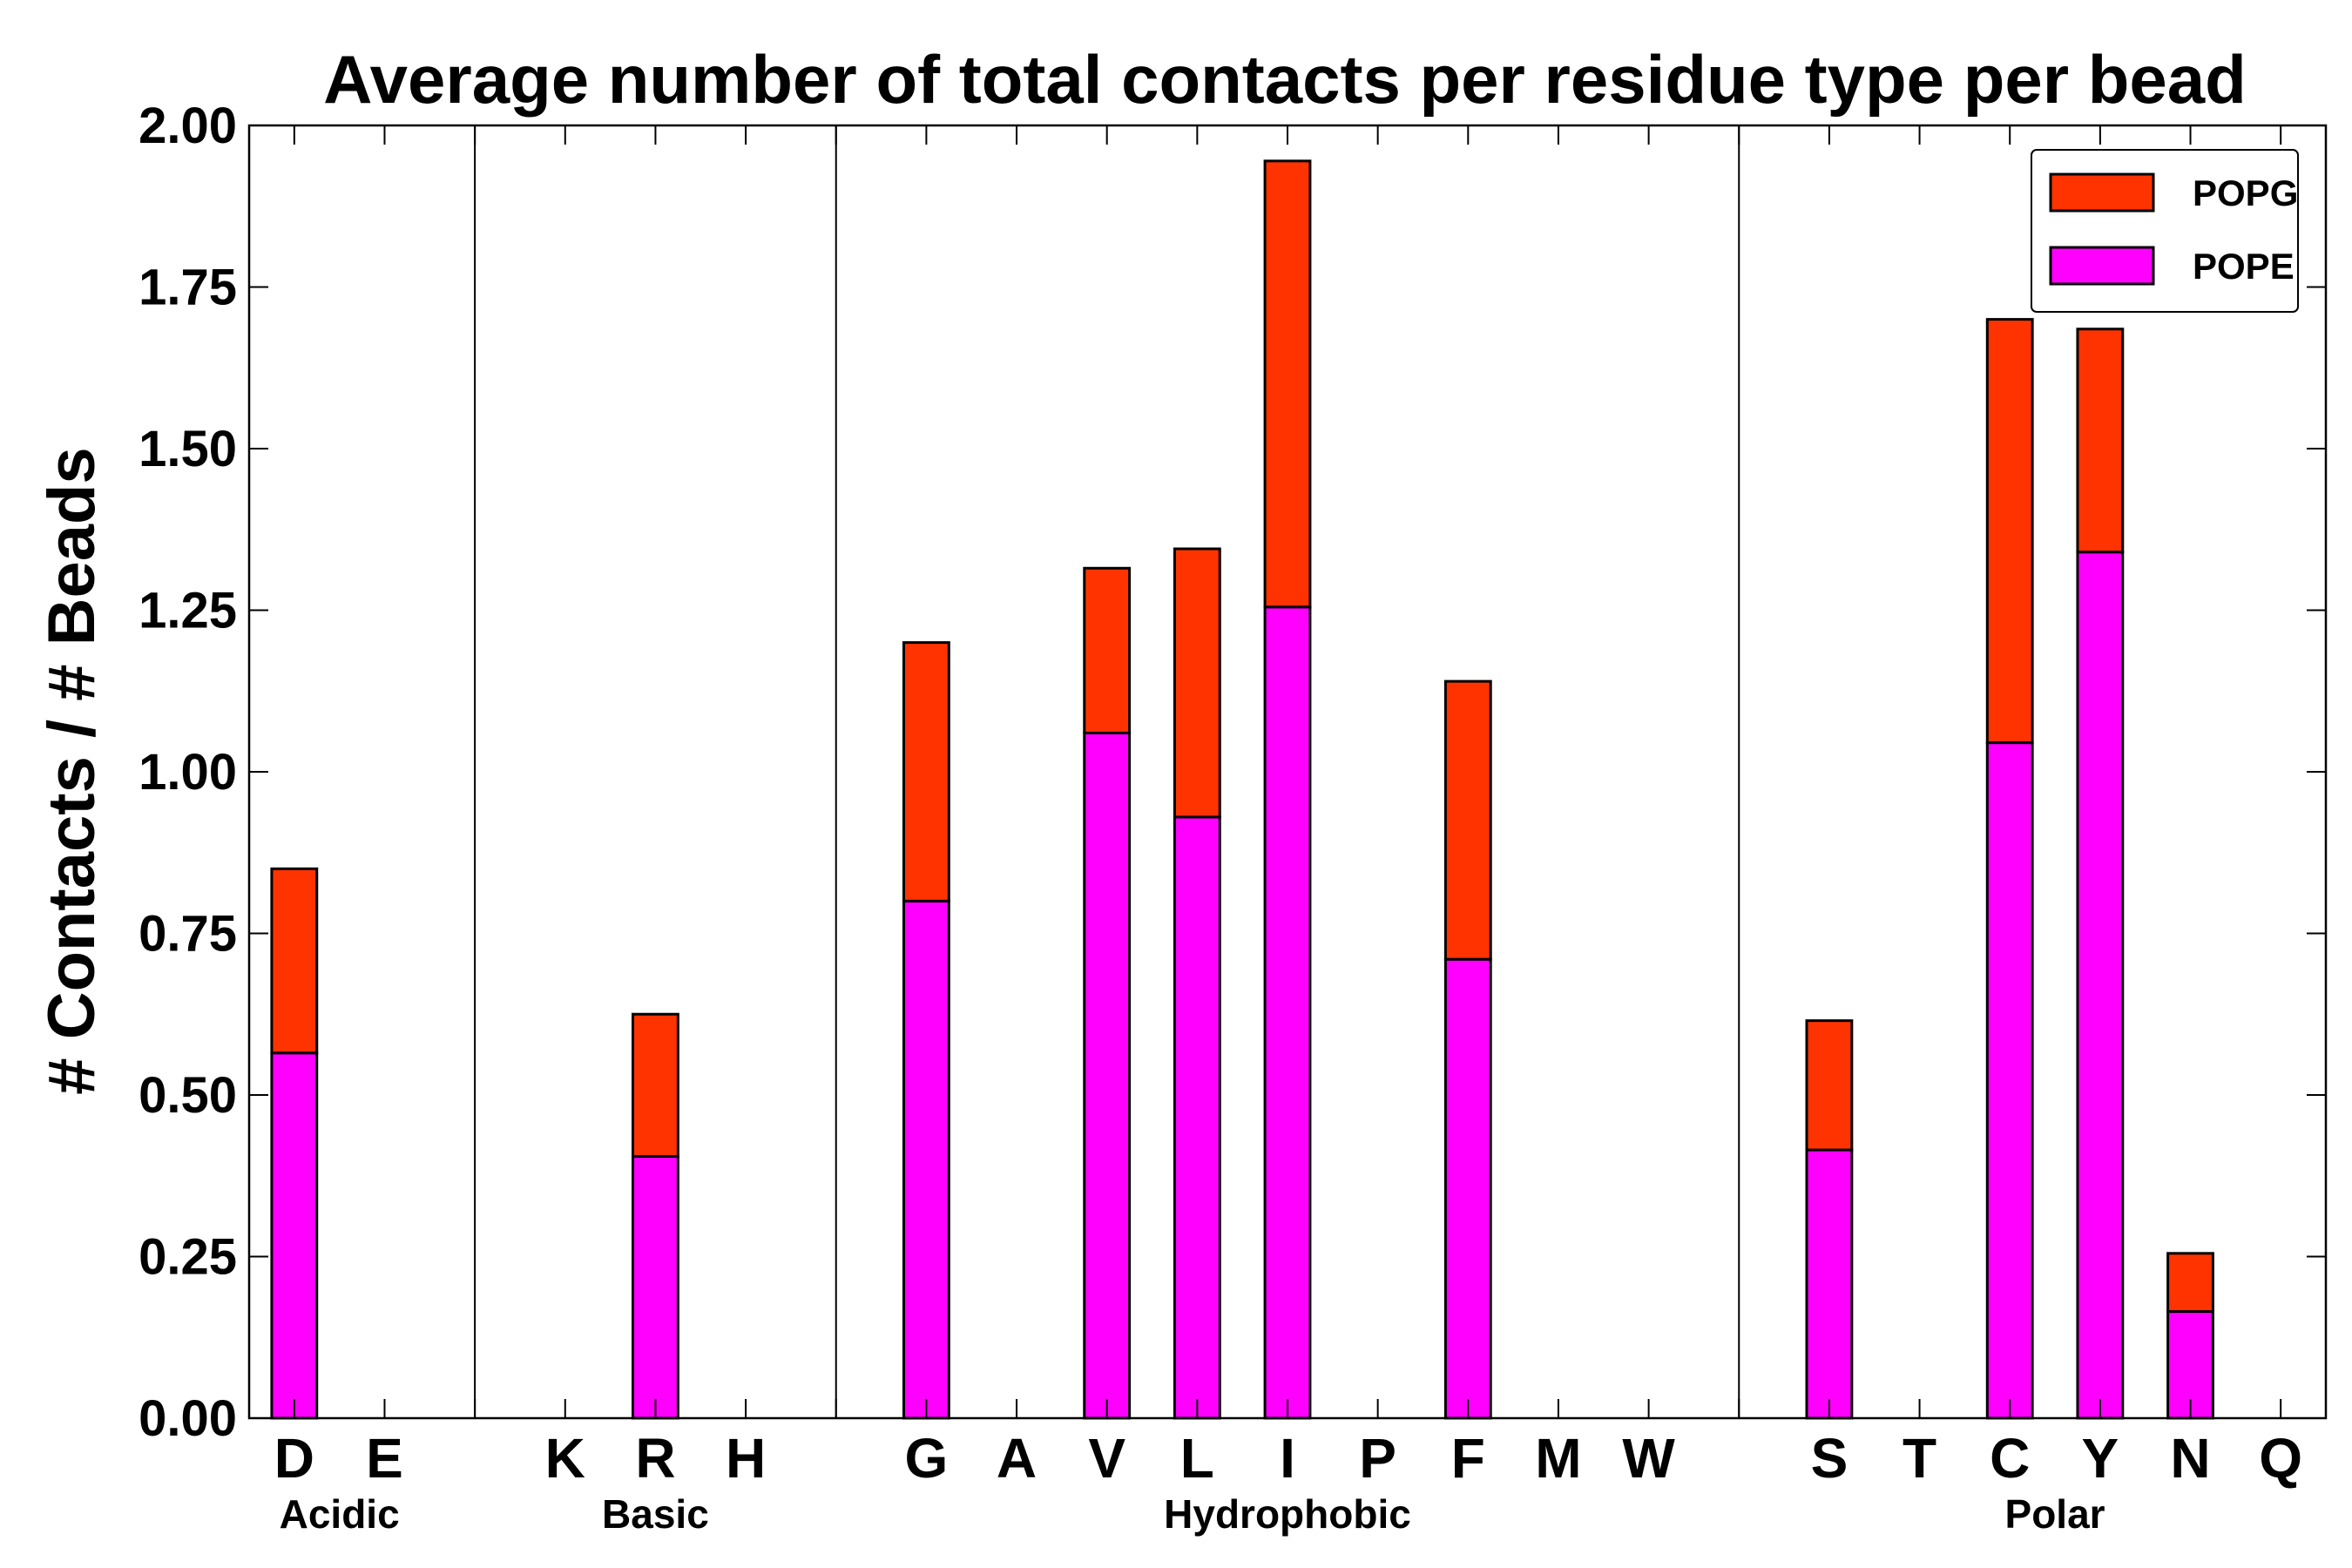 This screenshot has width=2352, height=1568. I want to click on x-tick-label-L: L, so click(1197, 1458).